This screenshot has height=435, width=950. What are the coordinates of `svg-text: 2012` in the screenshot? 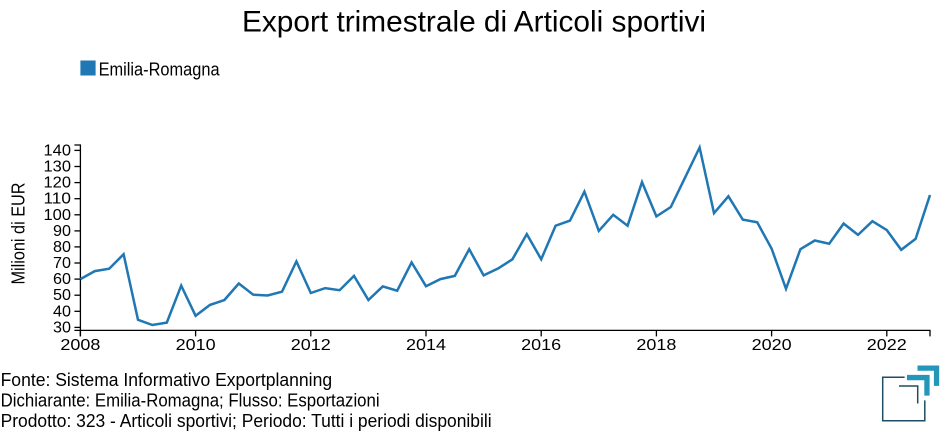 It's located at (311, 345).